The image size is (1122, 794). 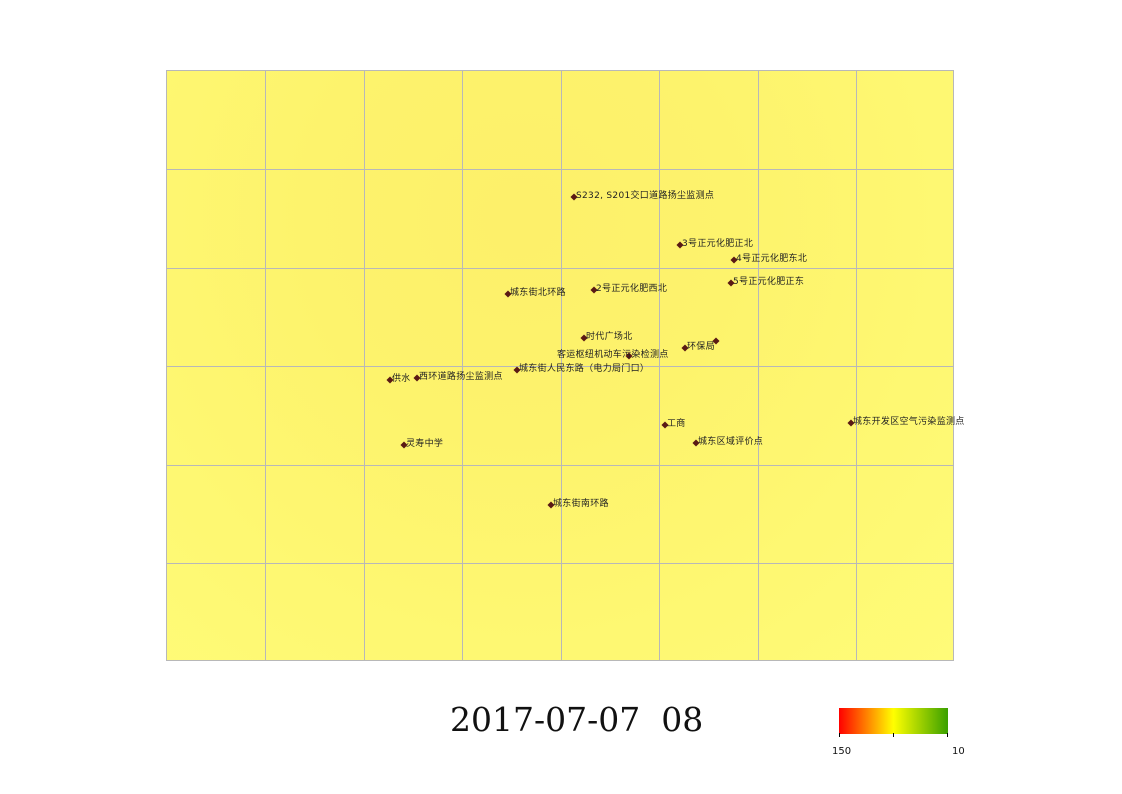 I want to click on station-label: 西环道路扬尘监测点, so click(x=461, y=377).